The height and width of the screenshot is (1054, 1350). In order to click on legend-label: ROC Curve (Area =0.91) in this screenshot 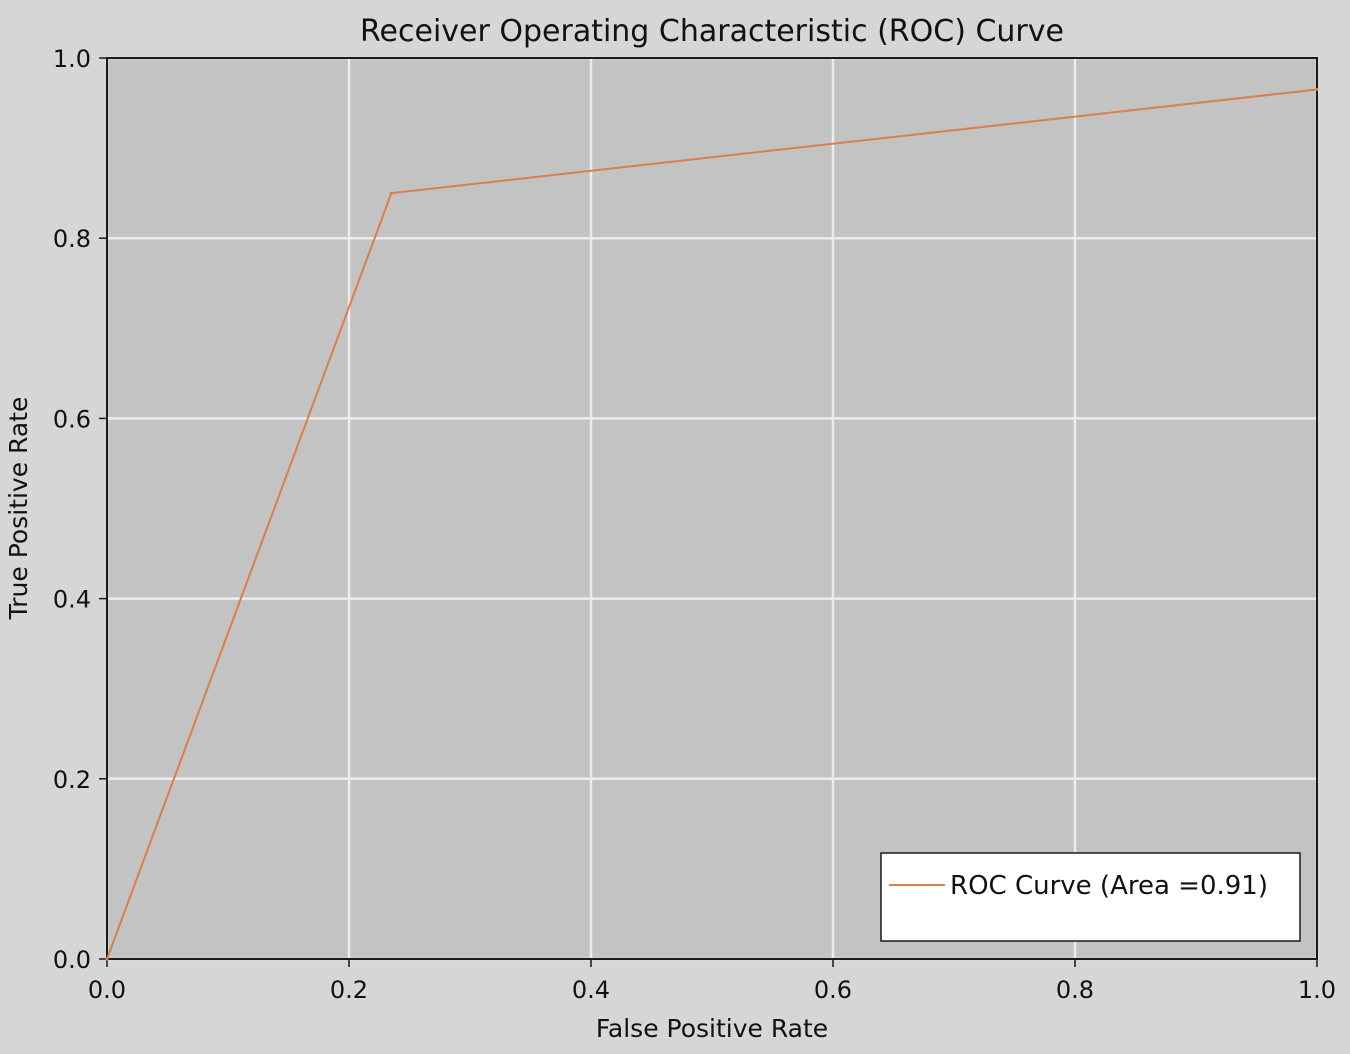, I will do `click(1109, 886)`.